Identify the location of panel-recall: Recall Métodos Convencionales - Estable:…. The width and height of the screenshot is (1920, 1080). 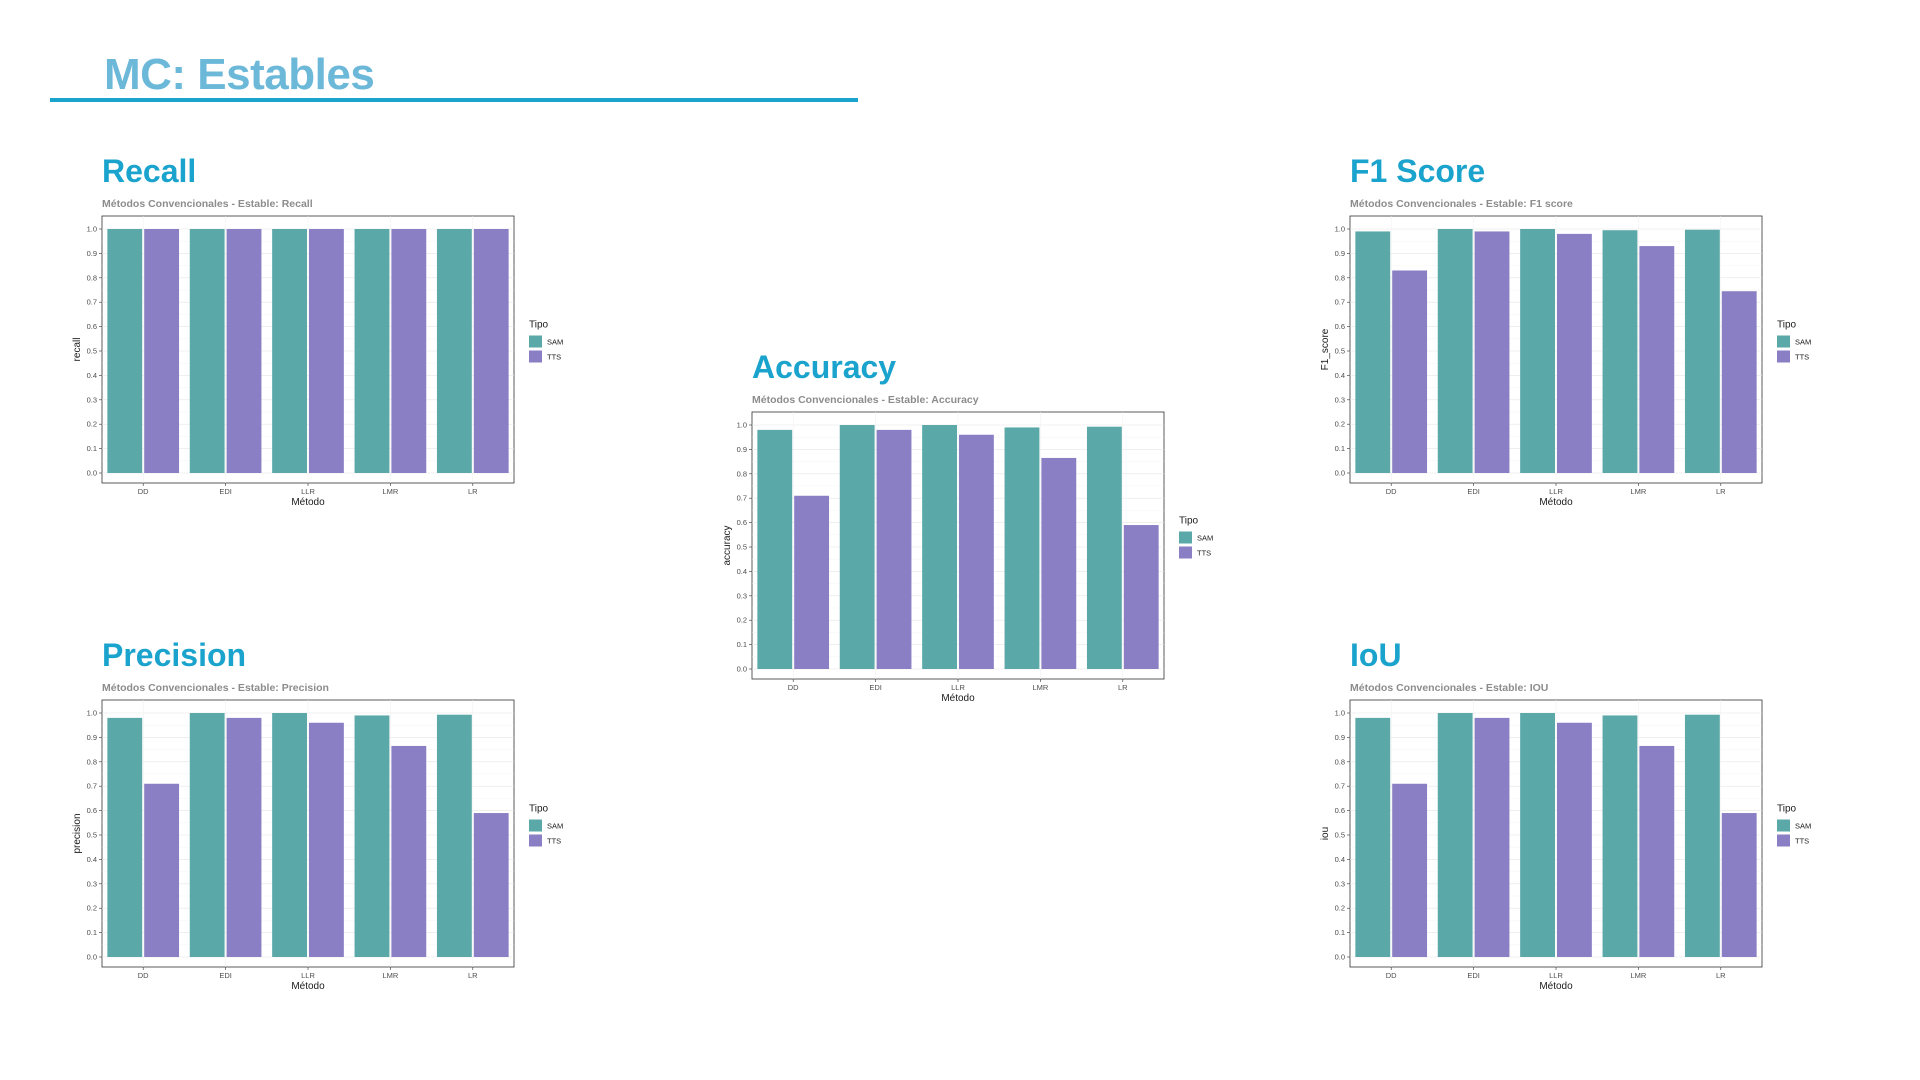
(327, 333).